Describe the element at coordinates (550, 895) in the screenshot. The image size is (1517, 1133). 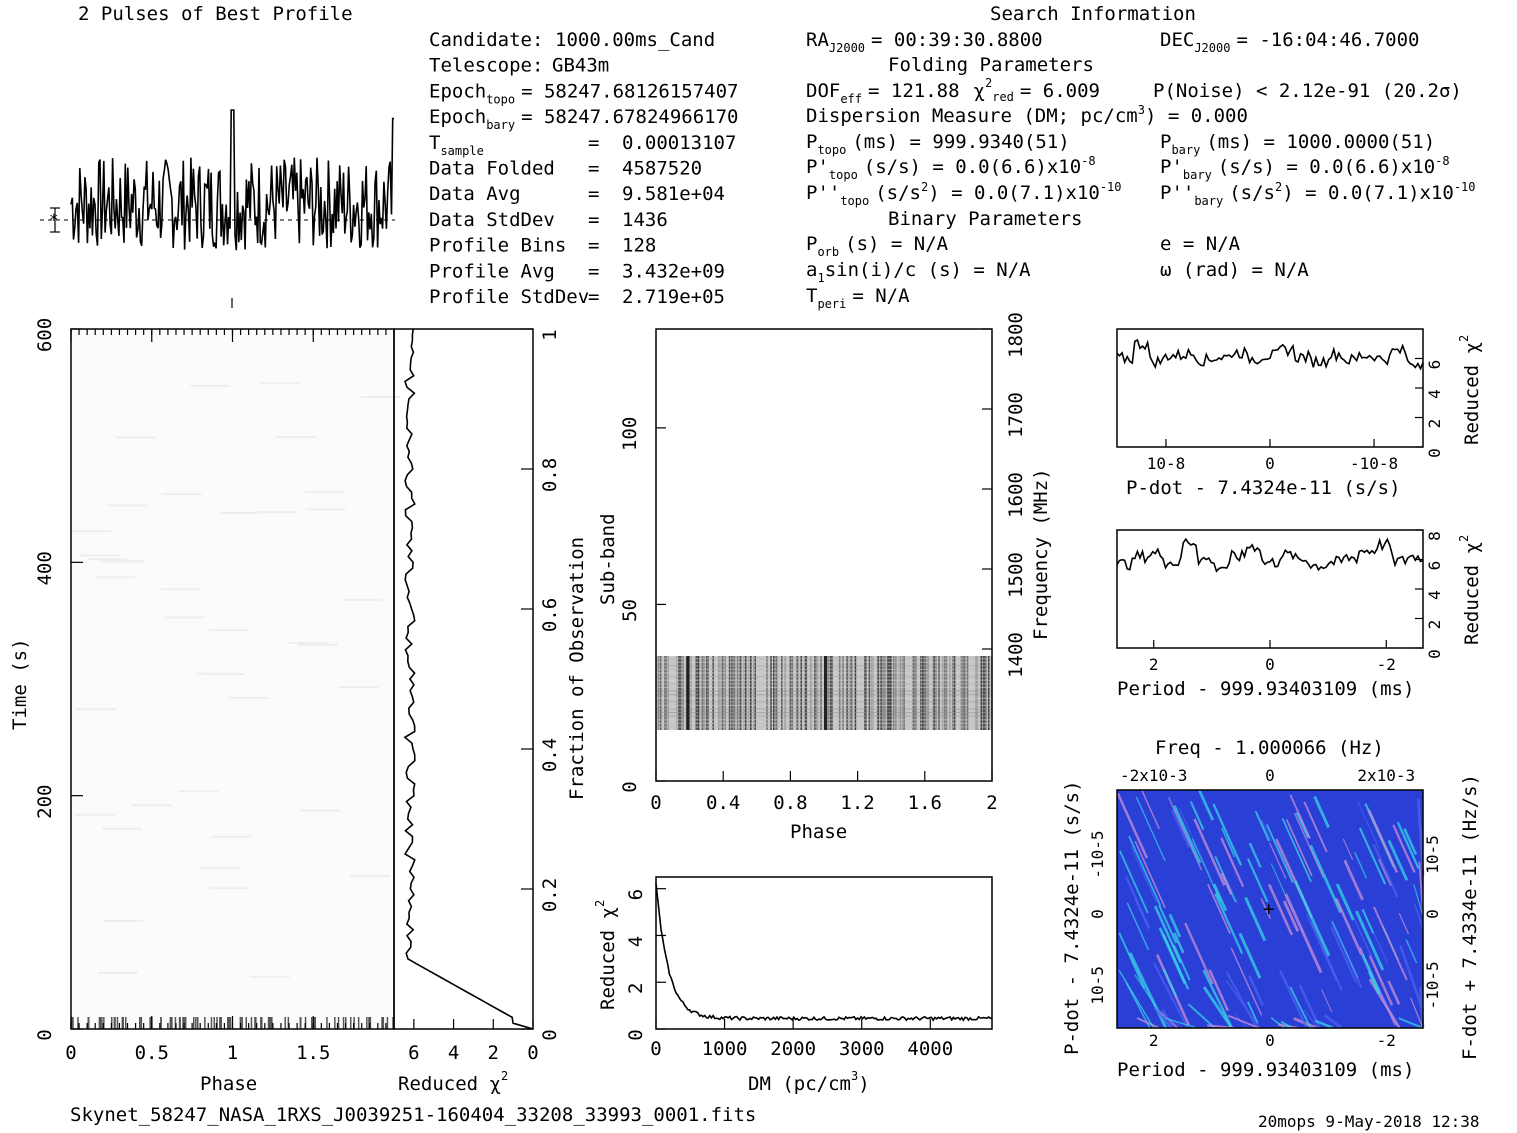
I see `fraction-tick-label: 0.2` at that location.